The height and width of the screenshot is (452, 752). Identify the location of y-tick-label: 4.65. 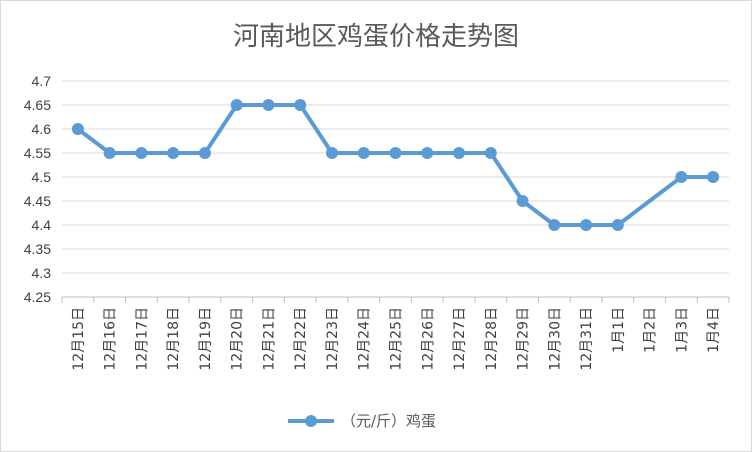
(37, 105).